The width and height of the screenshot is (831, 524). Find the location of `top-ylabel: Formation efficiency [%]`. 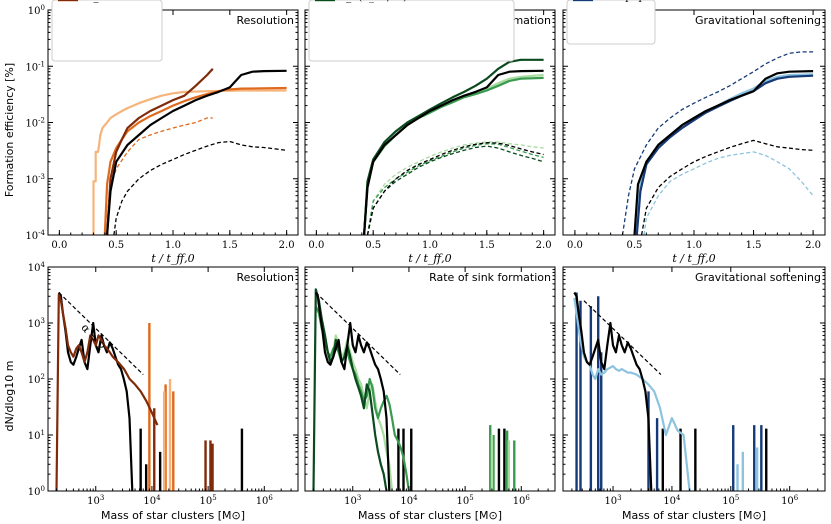

top-ylabel: Formation efficiency [%] is located at coordinates (9, 130).